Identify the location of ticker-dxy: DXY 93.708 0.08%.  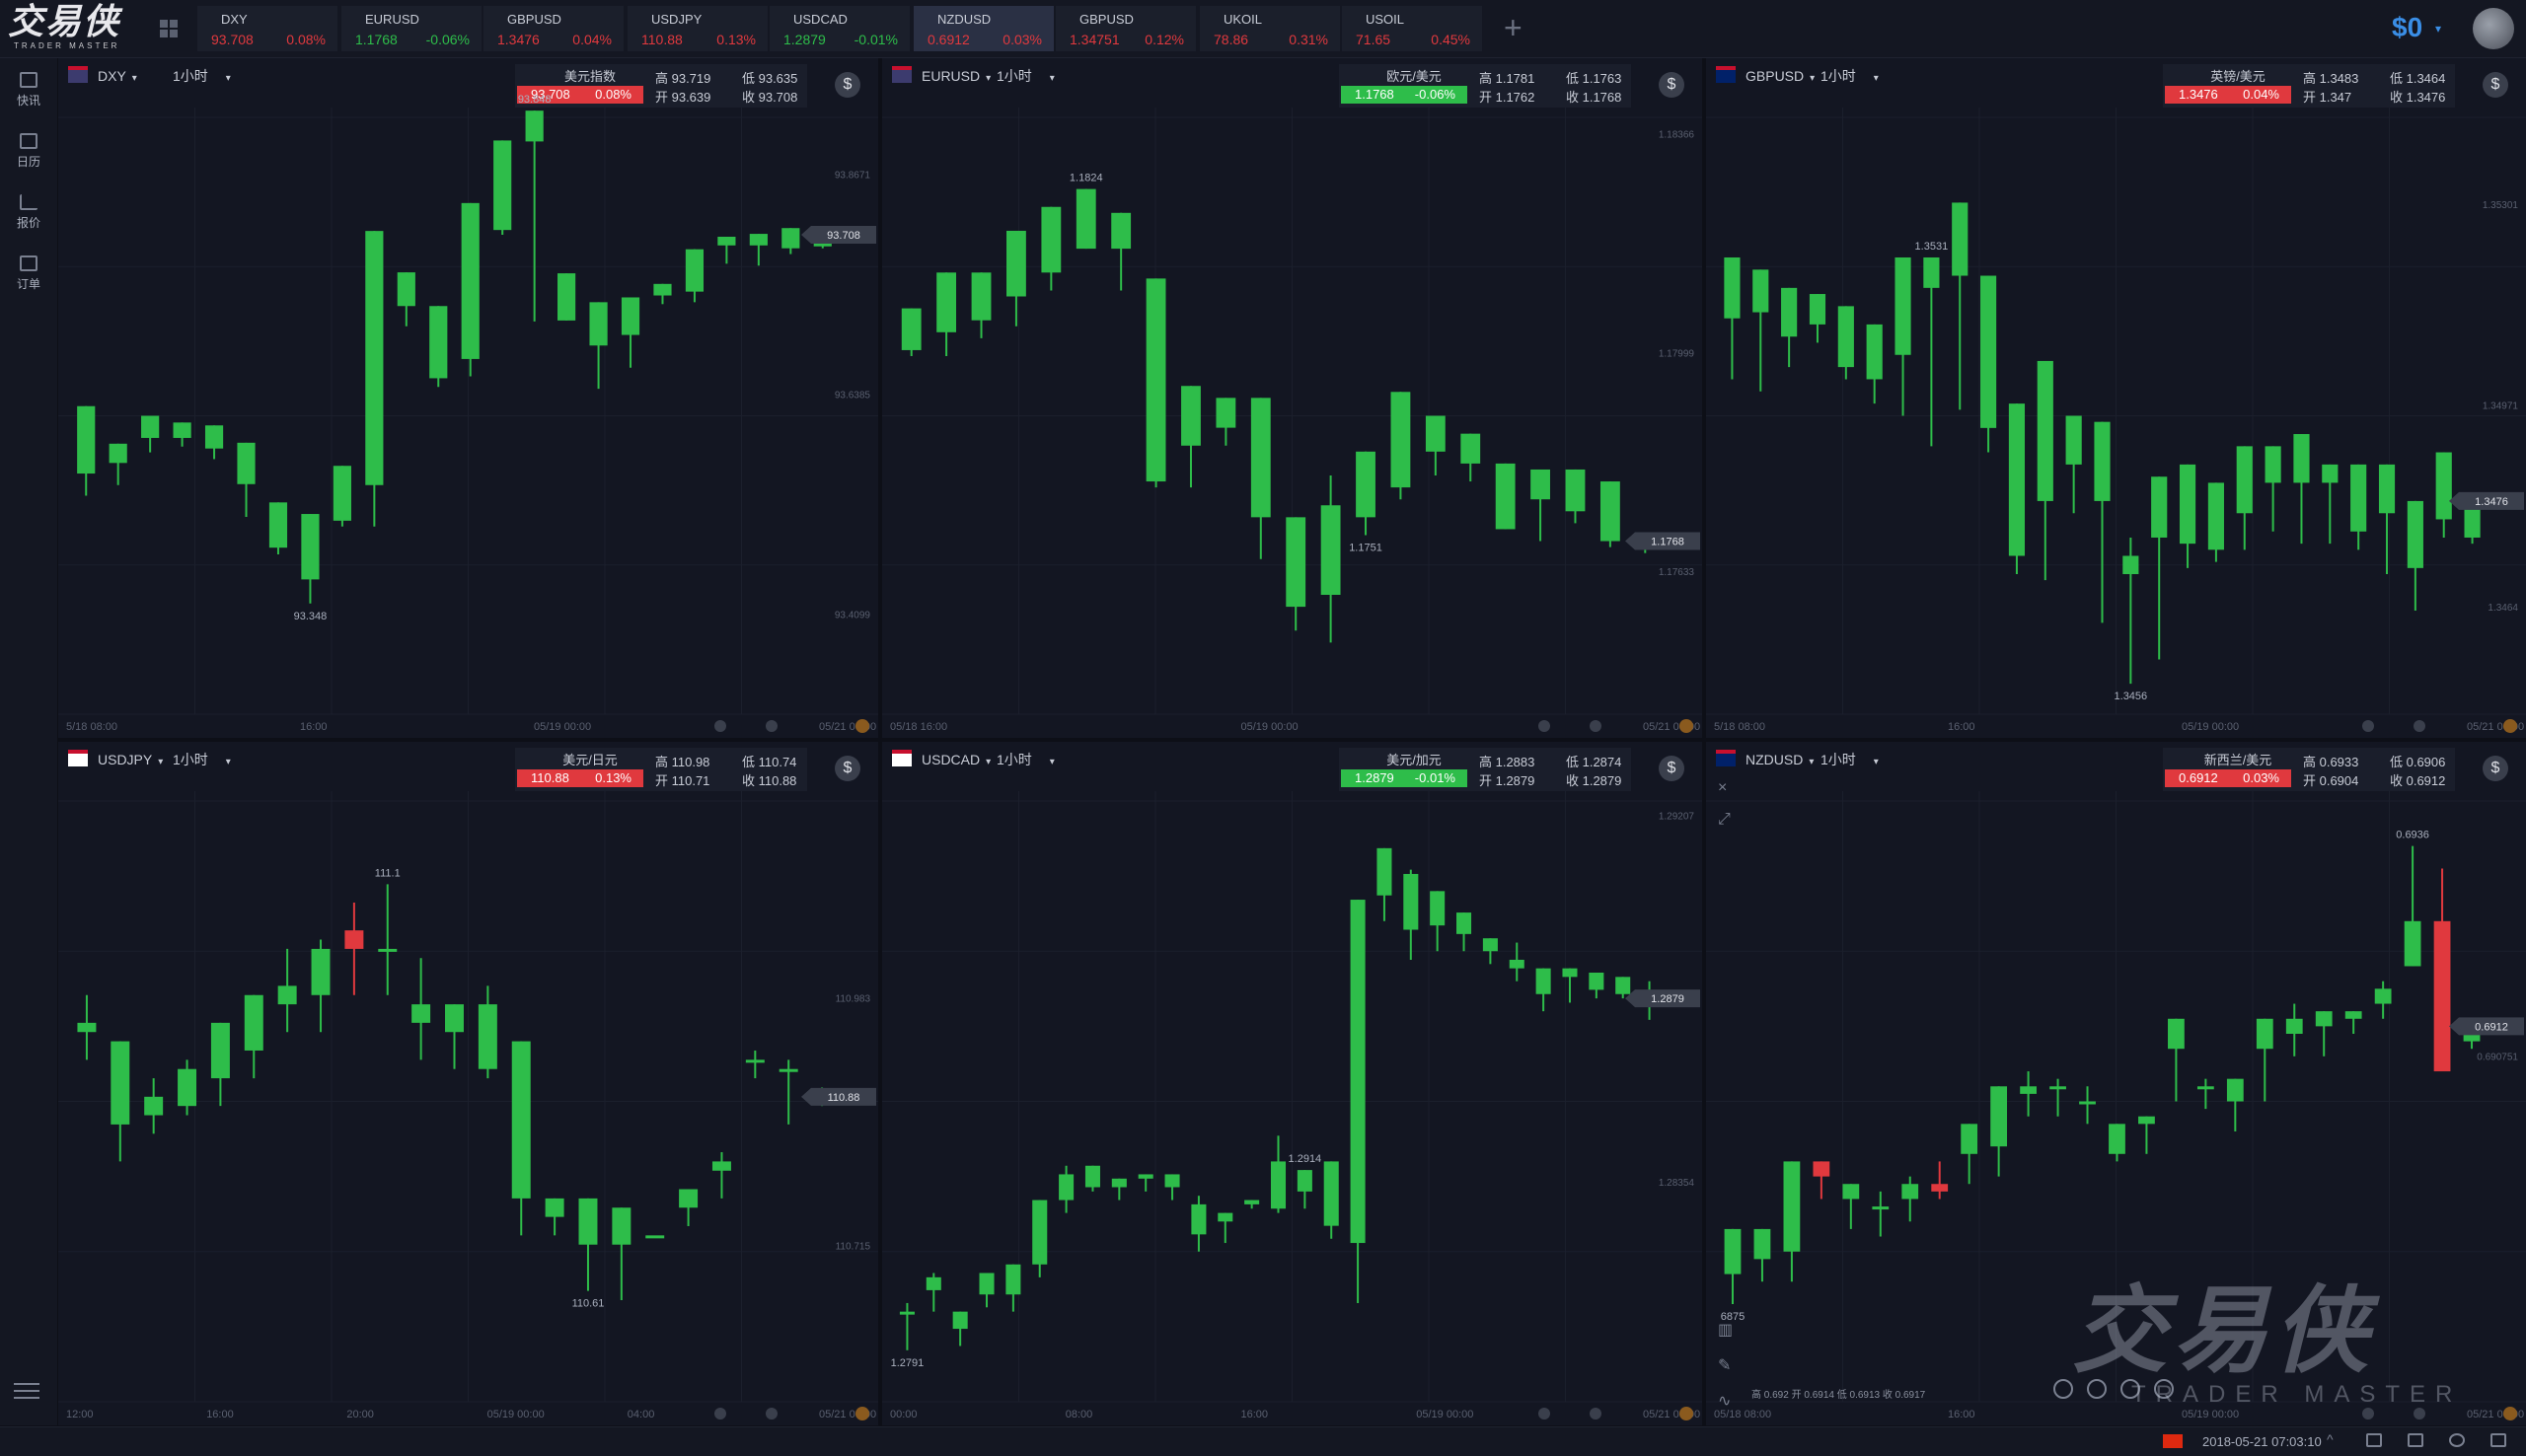
(267, 28).